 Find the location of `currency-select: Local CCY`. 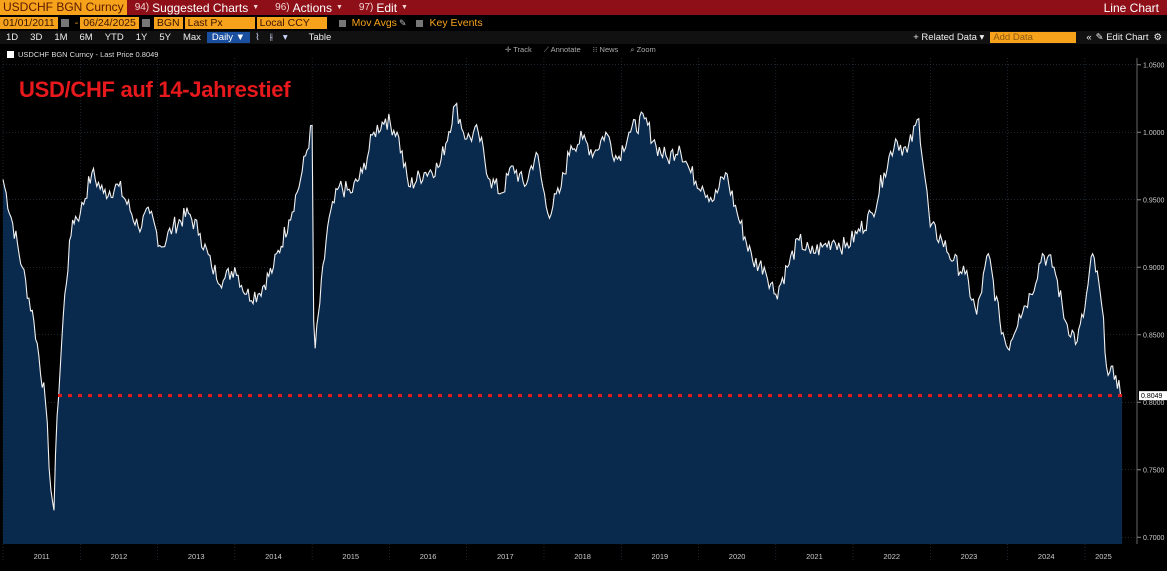

currency-select: Local CCY is located at coordinates (291, 23).